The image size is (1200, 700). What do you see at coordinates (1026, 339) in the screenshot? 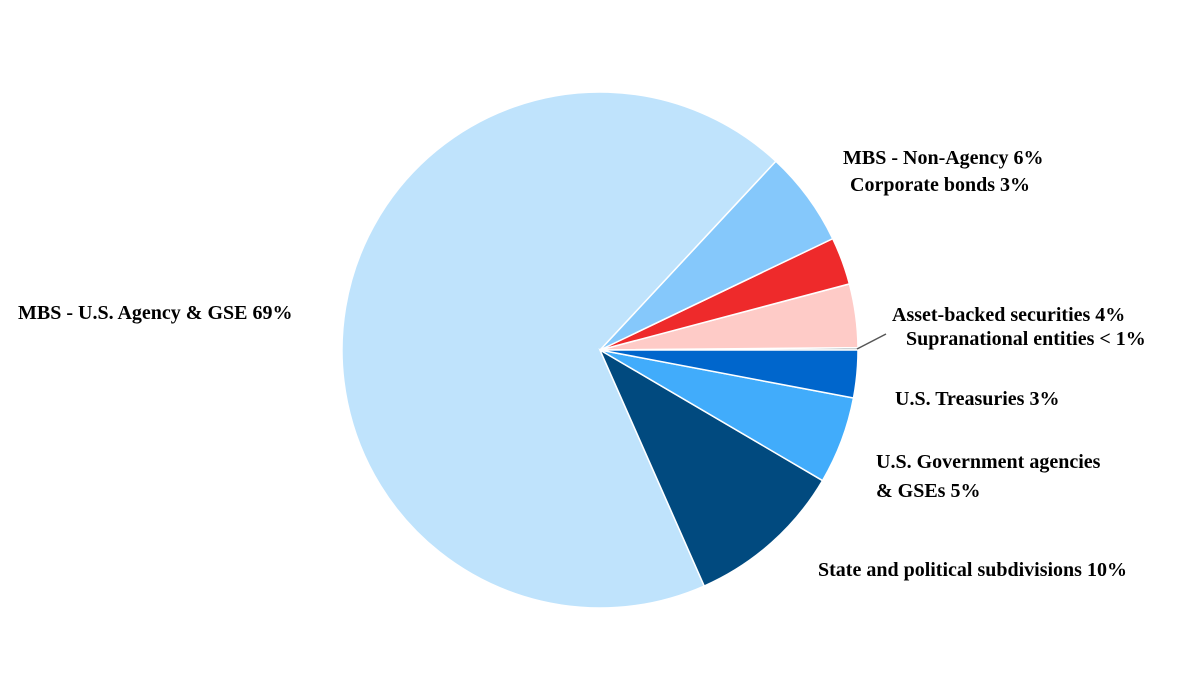
I see `label-supranational-entities: Supranational entities < 1%` at bounding box center [1026, 339].